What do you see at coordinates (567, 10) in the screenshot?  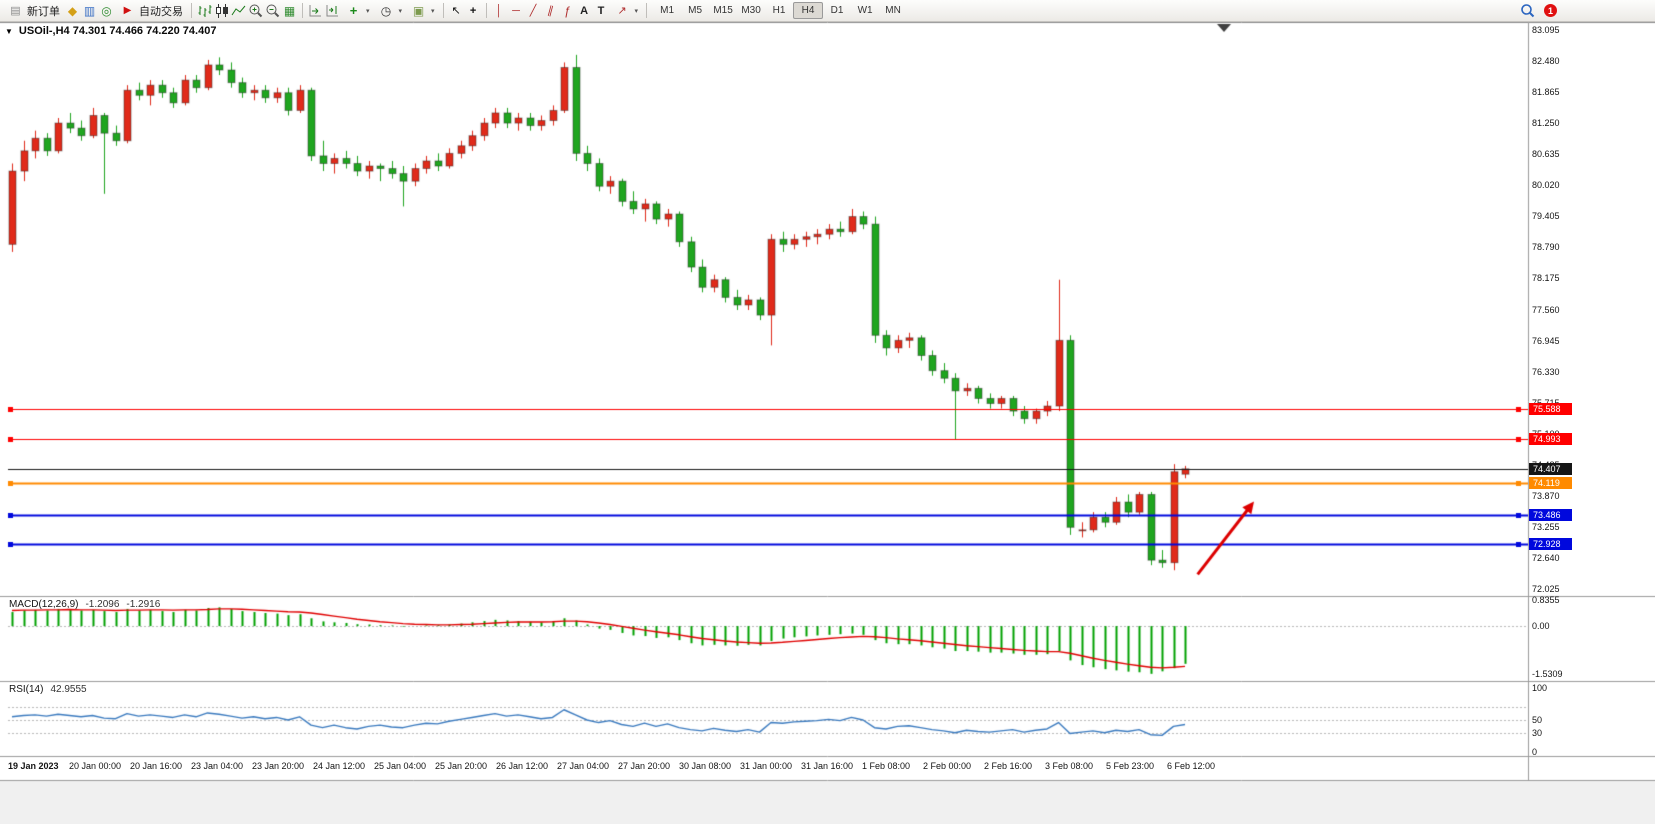 I see `fibonacci-icon: ƒ` at bounding box center [567, 10].